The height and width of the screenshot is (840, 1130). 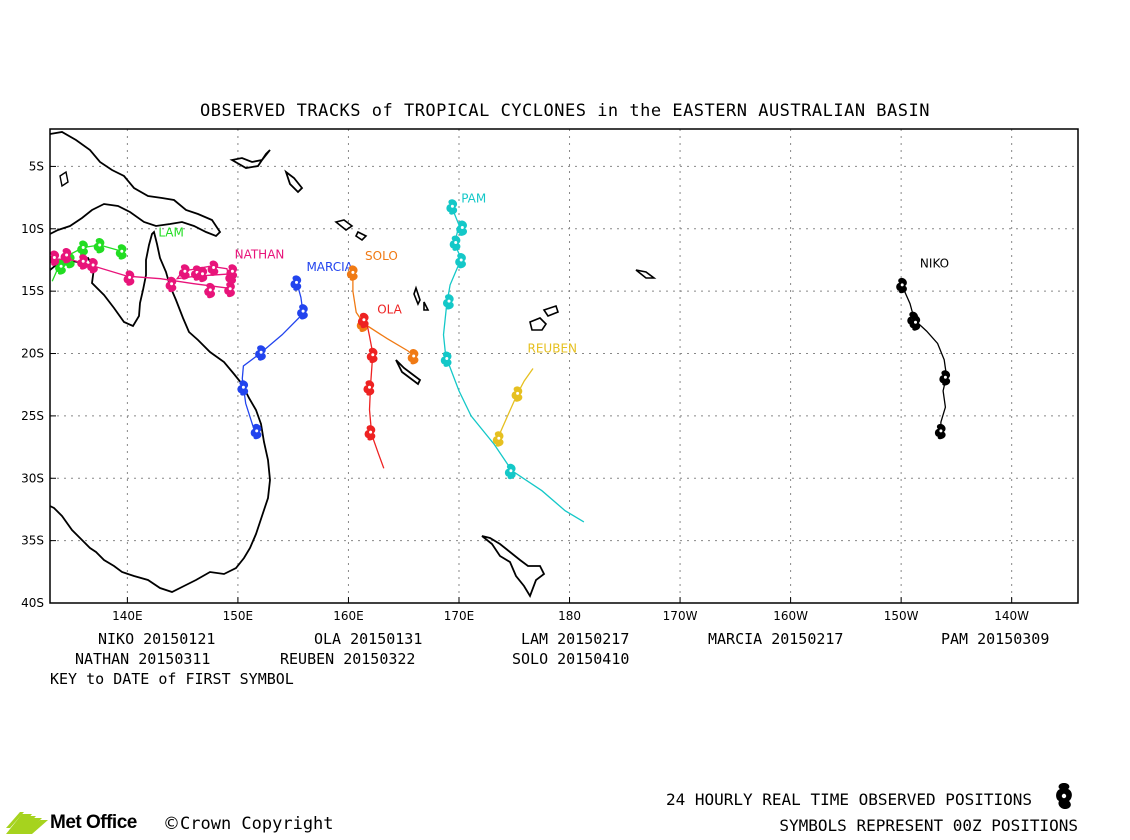 I want to click on new-guinea-coastline, so click(x=136, y=184).